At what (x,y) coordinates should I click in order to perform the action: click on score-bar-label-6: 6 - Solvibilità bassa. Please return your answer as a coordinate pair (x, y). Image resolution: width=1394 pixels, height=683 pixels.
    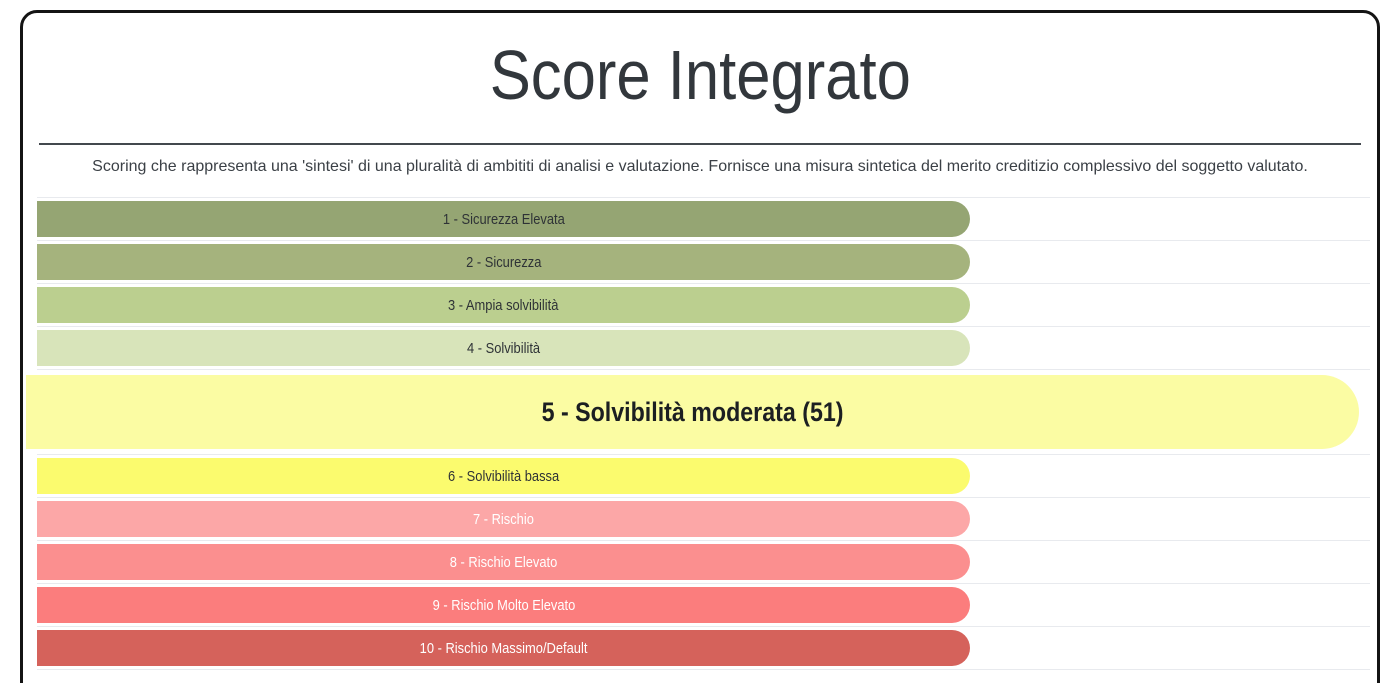
    Looking at the image, I should click on (503, 476).